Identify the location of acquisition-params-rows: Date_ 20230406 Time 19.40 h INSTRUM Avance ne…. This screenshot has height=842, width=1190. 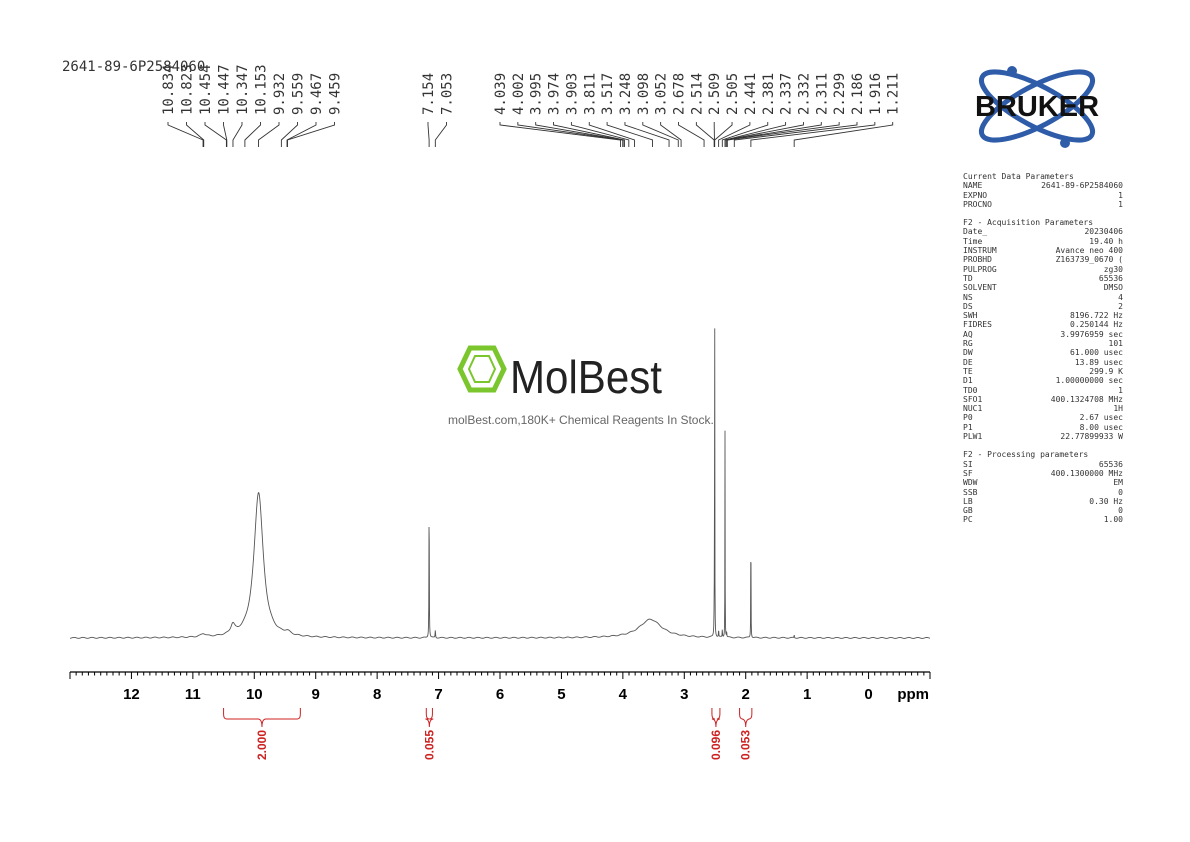
(1043, 334).